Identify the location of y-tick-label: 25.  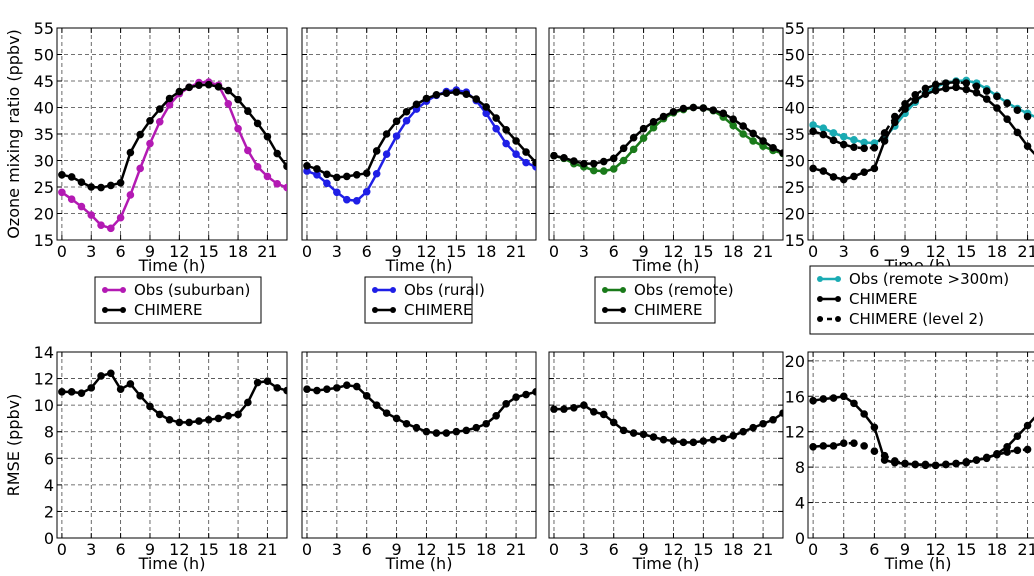
(795, 187).